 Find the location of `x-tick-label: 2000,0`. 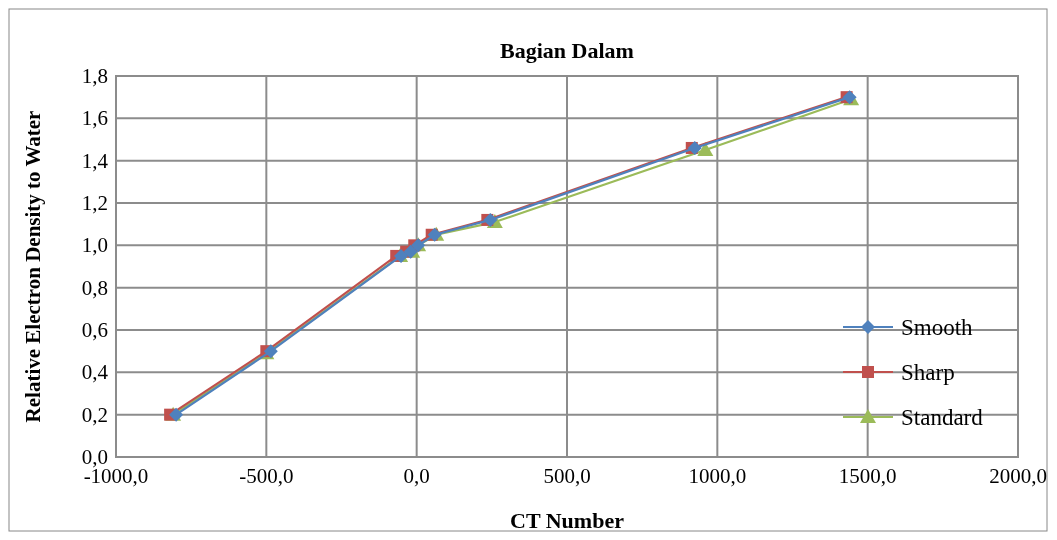

x-tick-label: 2000,0 is located at coordinates (1018, 476).